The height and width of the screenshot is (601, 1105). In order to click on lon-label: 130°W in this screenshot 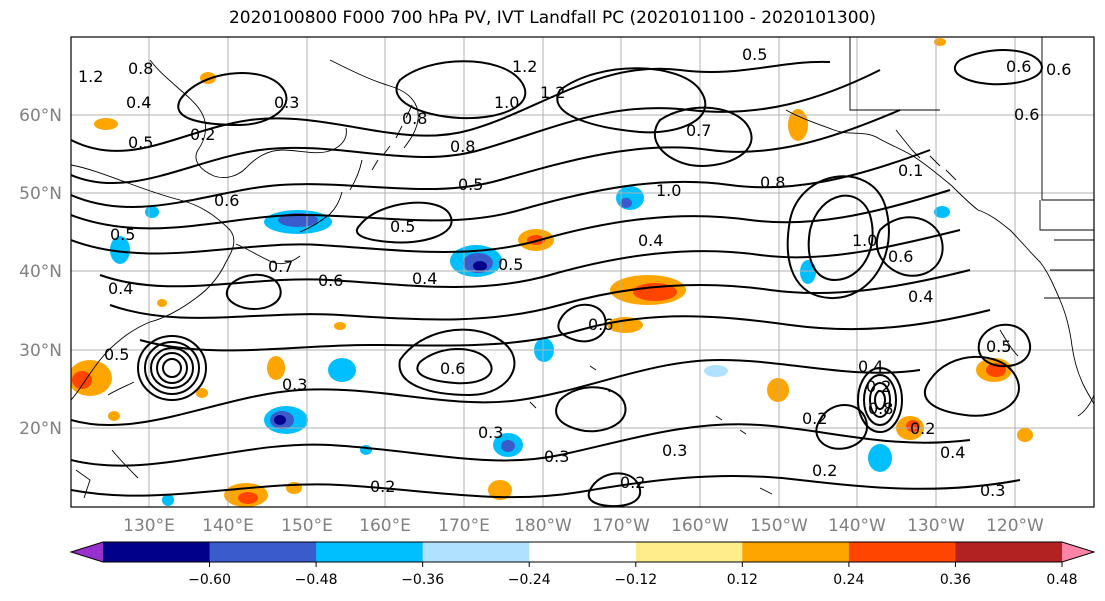, I will do `click(936, 526)`.